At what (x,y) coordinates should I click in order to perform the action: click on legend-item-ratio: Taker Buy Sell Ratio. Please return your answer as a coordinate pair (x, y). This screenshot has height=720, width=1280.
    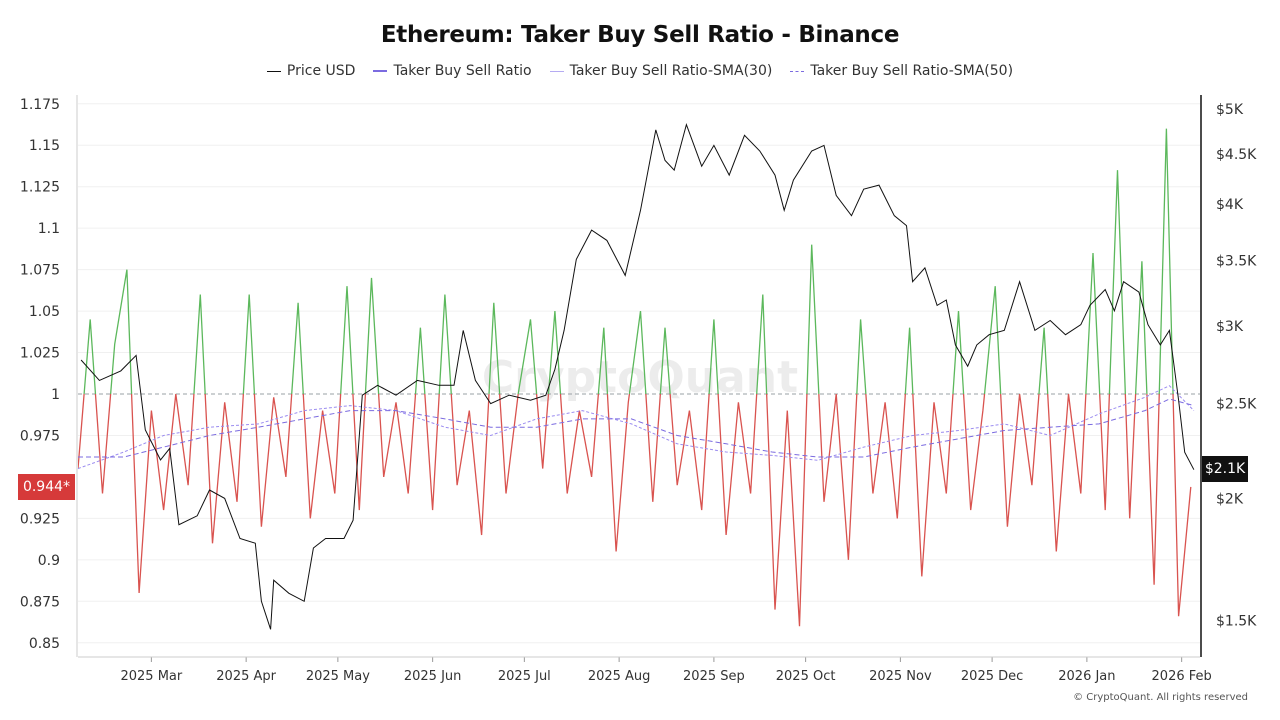
    Looking at the image, I should click on (452, 71).